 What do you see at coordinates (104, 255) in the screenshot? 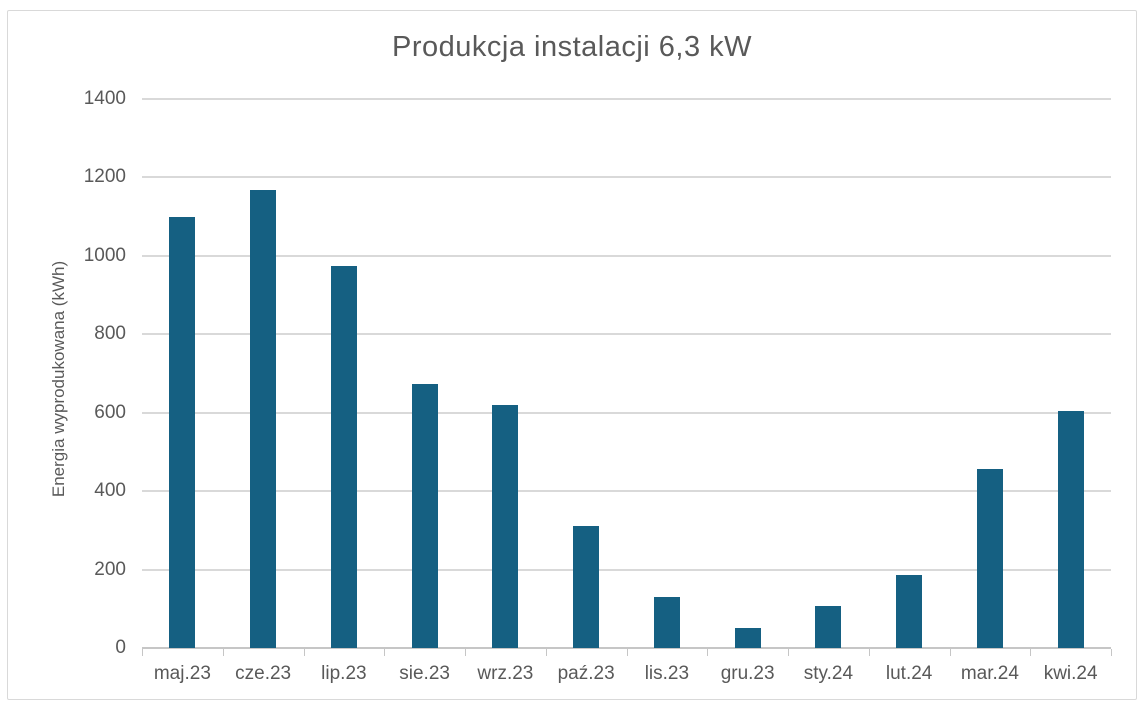
I see `y-axis-tick-label: 1000` at bounding box center [104, 255].